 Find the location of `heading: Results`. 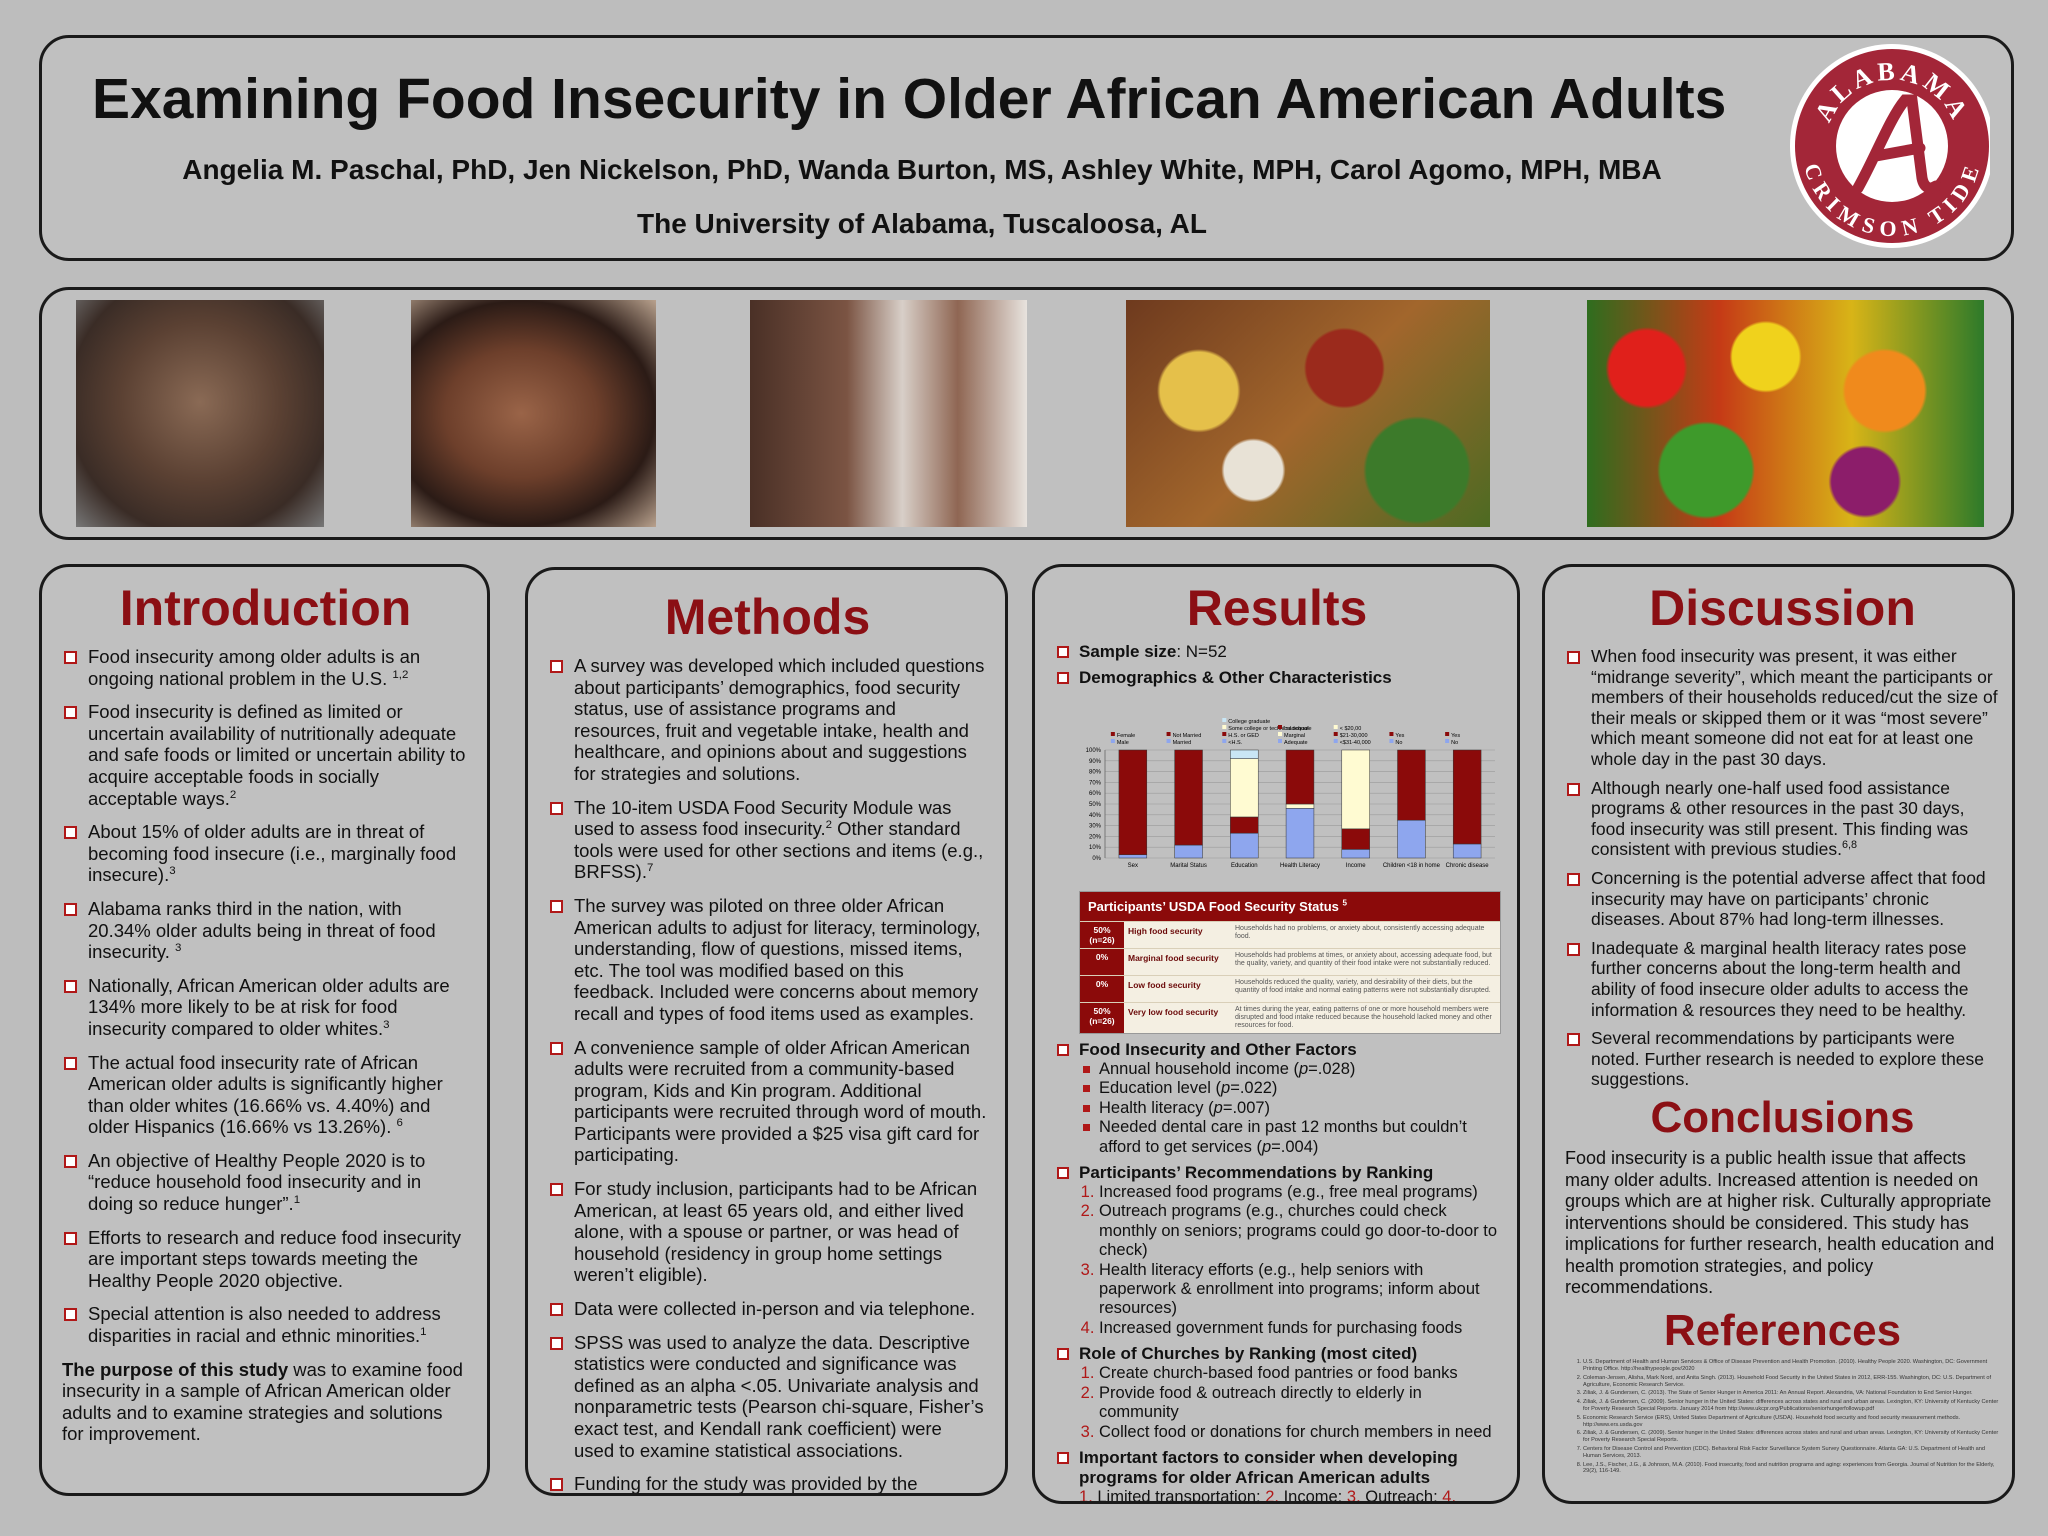

heading: Results is located at coordinates (1277, 608).